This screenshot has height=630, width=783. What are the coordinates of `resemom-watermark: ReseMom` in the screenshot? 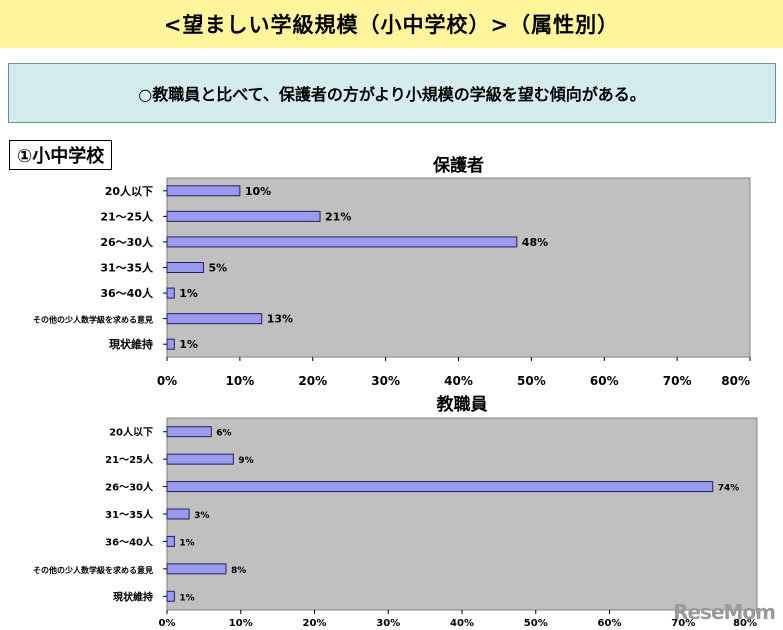 It's located at (724, 612).